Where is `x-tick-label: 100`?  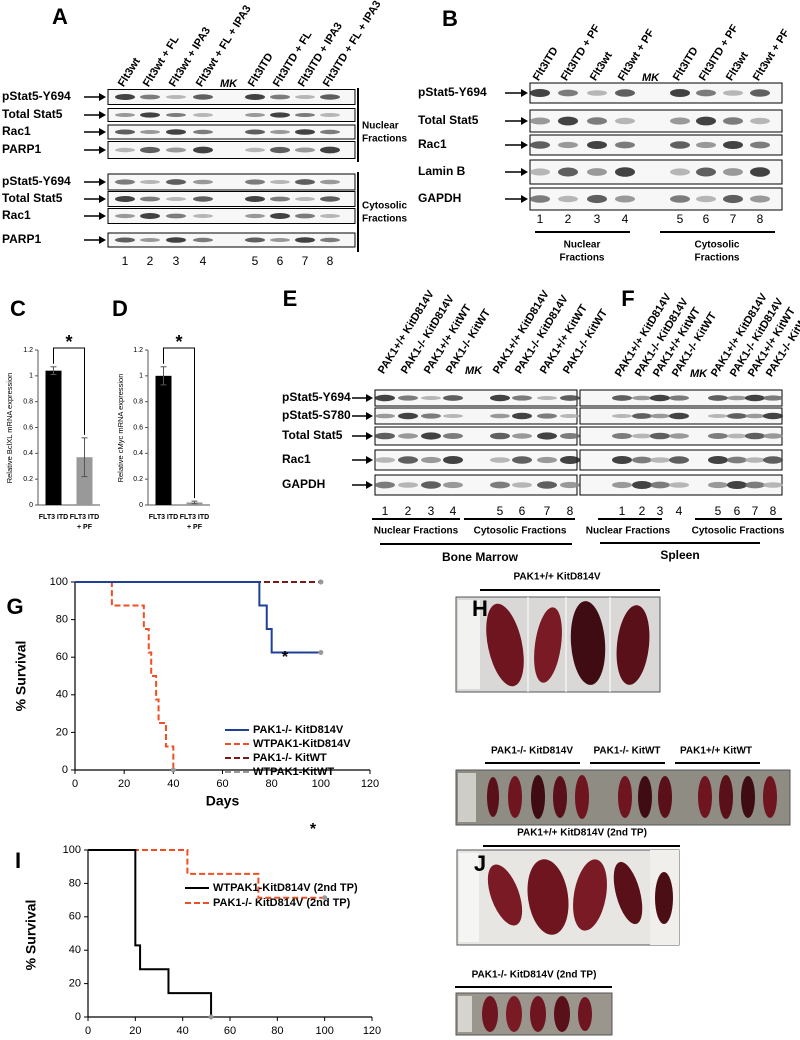 x-tick-label: 100 is located at coordinates (324, 1031).